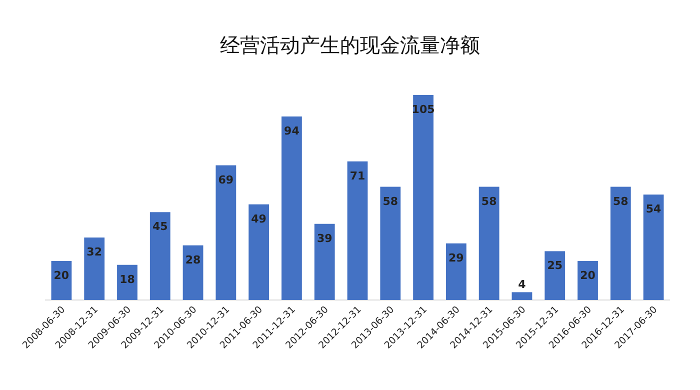 The width and height of the screenshot is (700, 390). What do you see at coordinates (555, 265) in the screenshot?
I see `data-label: 25` at bounding box center [555, 265].